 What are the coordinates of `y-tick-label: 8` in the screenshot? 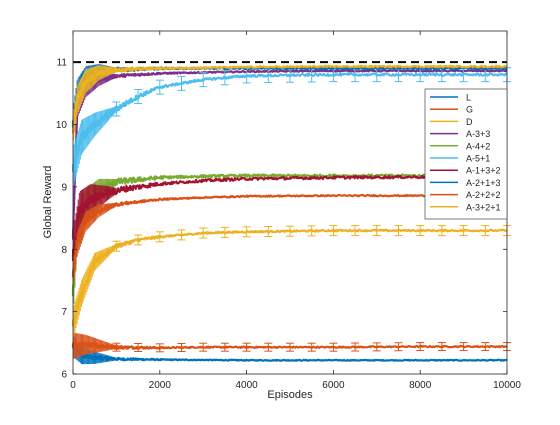 It's located at (64, 250).